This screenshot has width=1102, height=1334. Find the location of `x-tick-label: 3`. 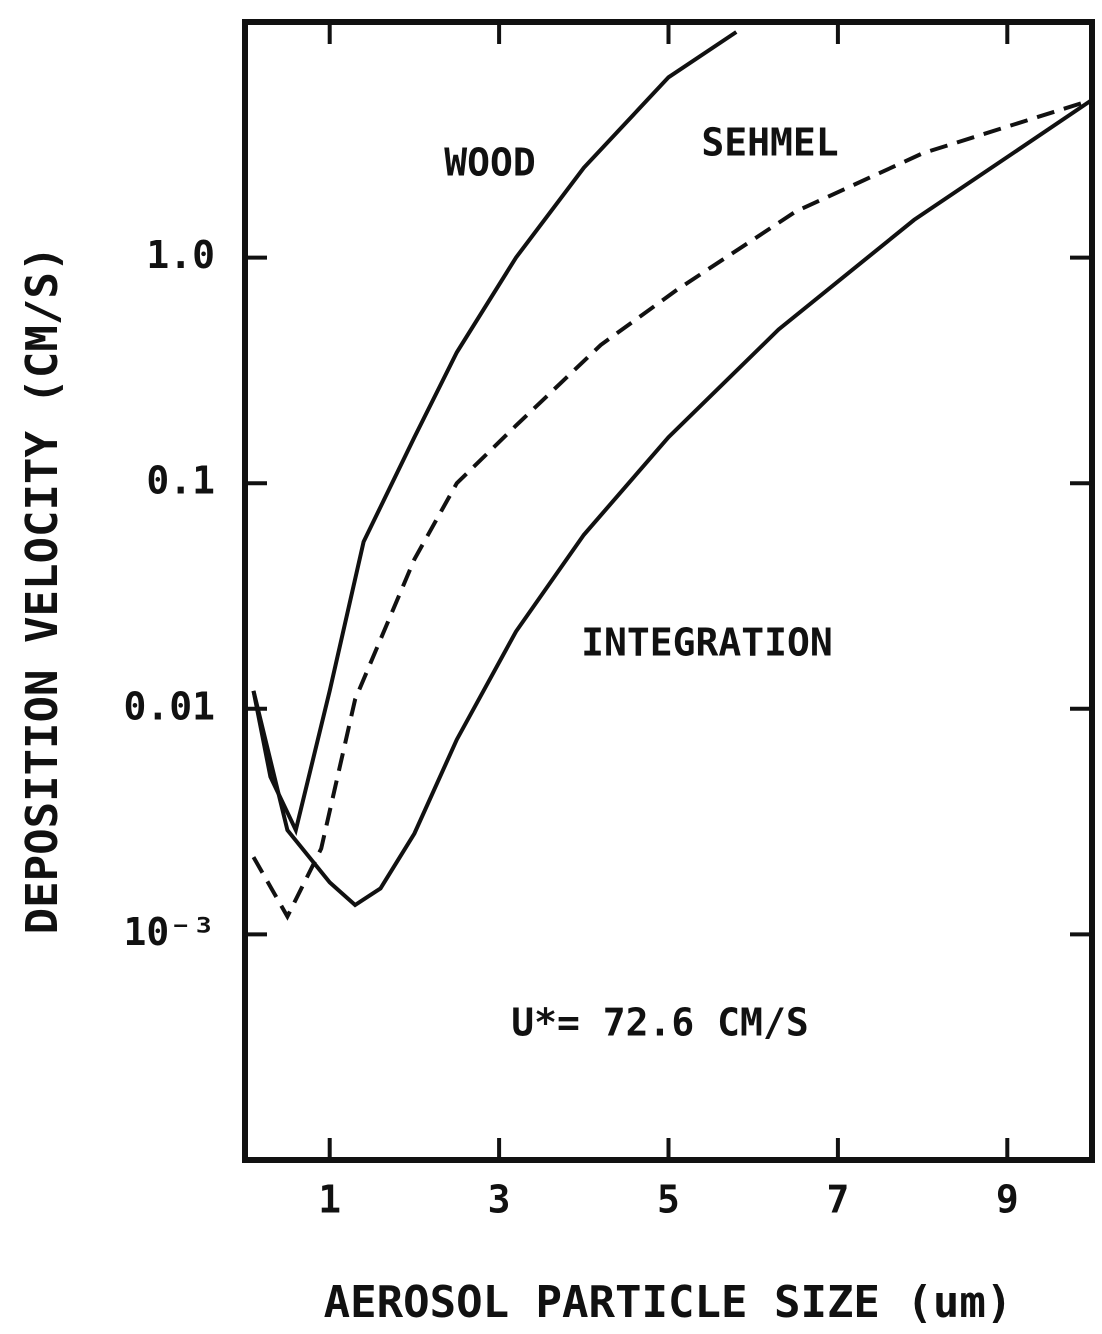

x-tick-label: 3 is located at coordinates (499, 1200).